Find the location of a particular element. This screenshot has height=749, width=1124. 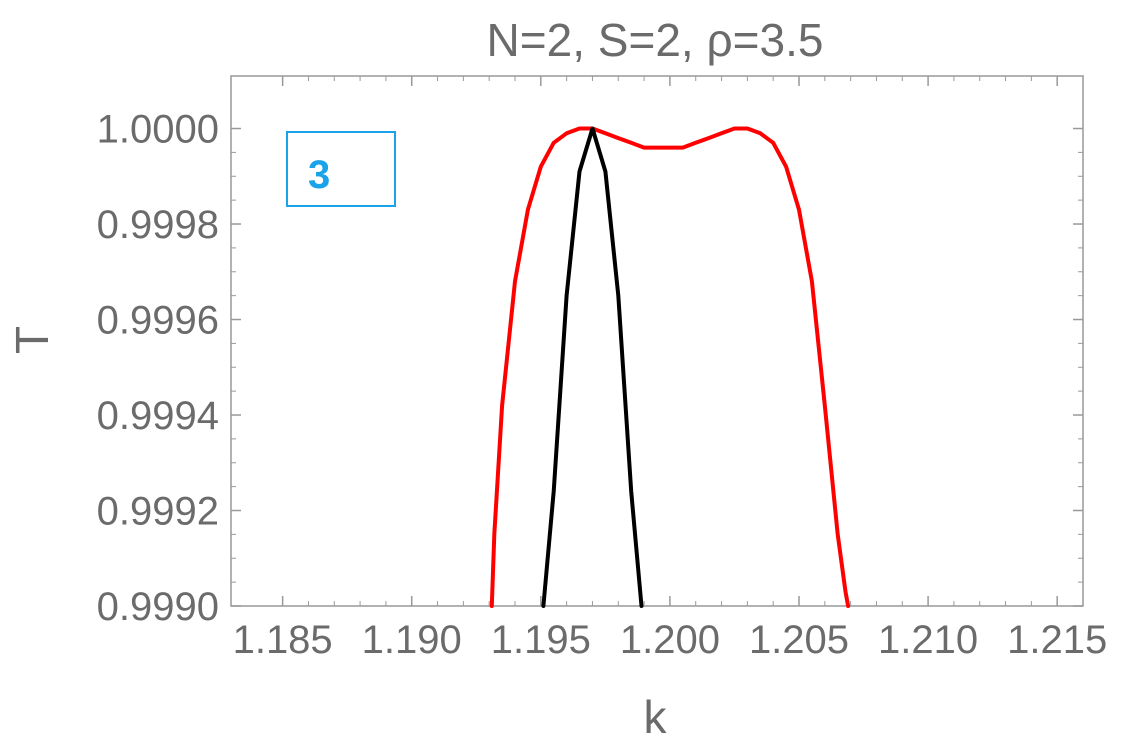

y-tick-label: 0.9994 is located at coordinates (158, 416).